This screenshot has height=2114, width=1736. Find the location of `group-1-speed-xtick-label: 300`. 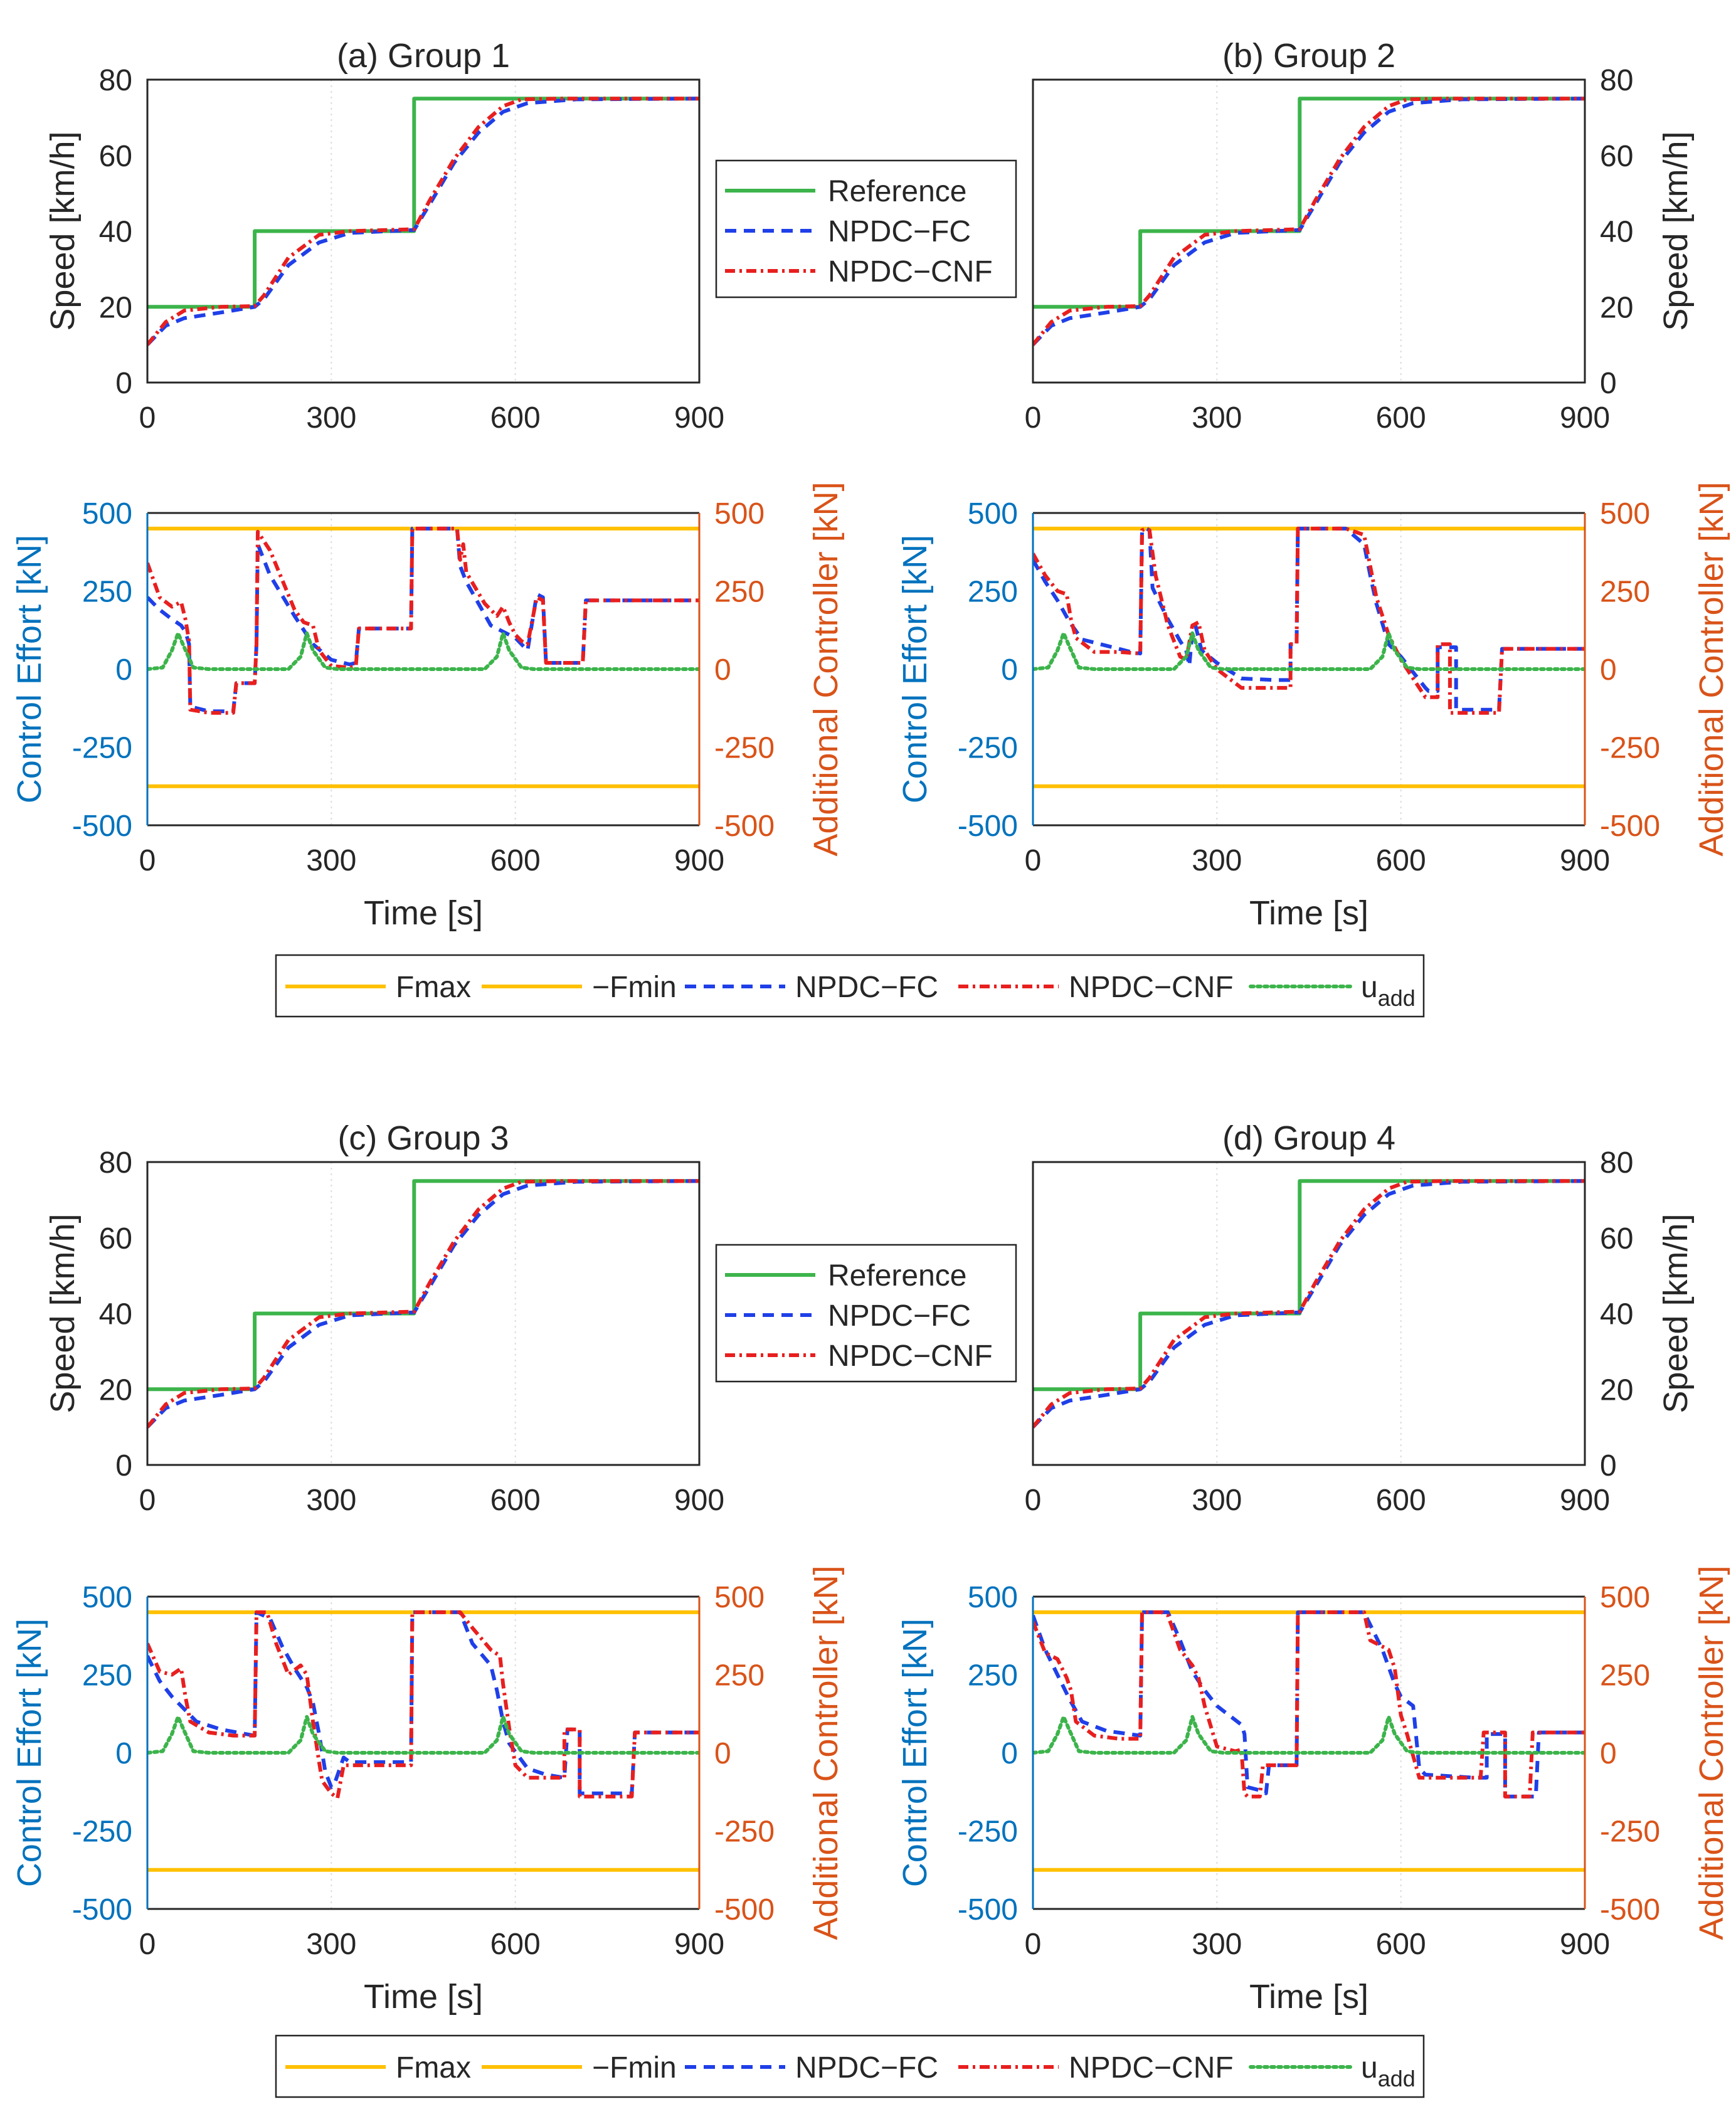

group-1-speed-xtick-label: 300 is located at coordinates (331, 418).